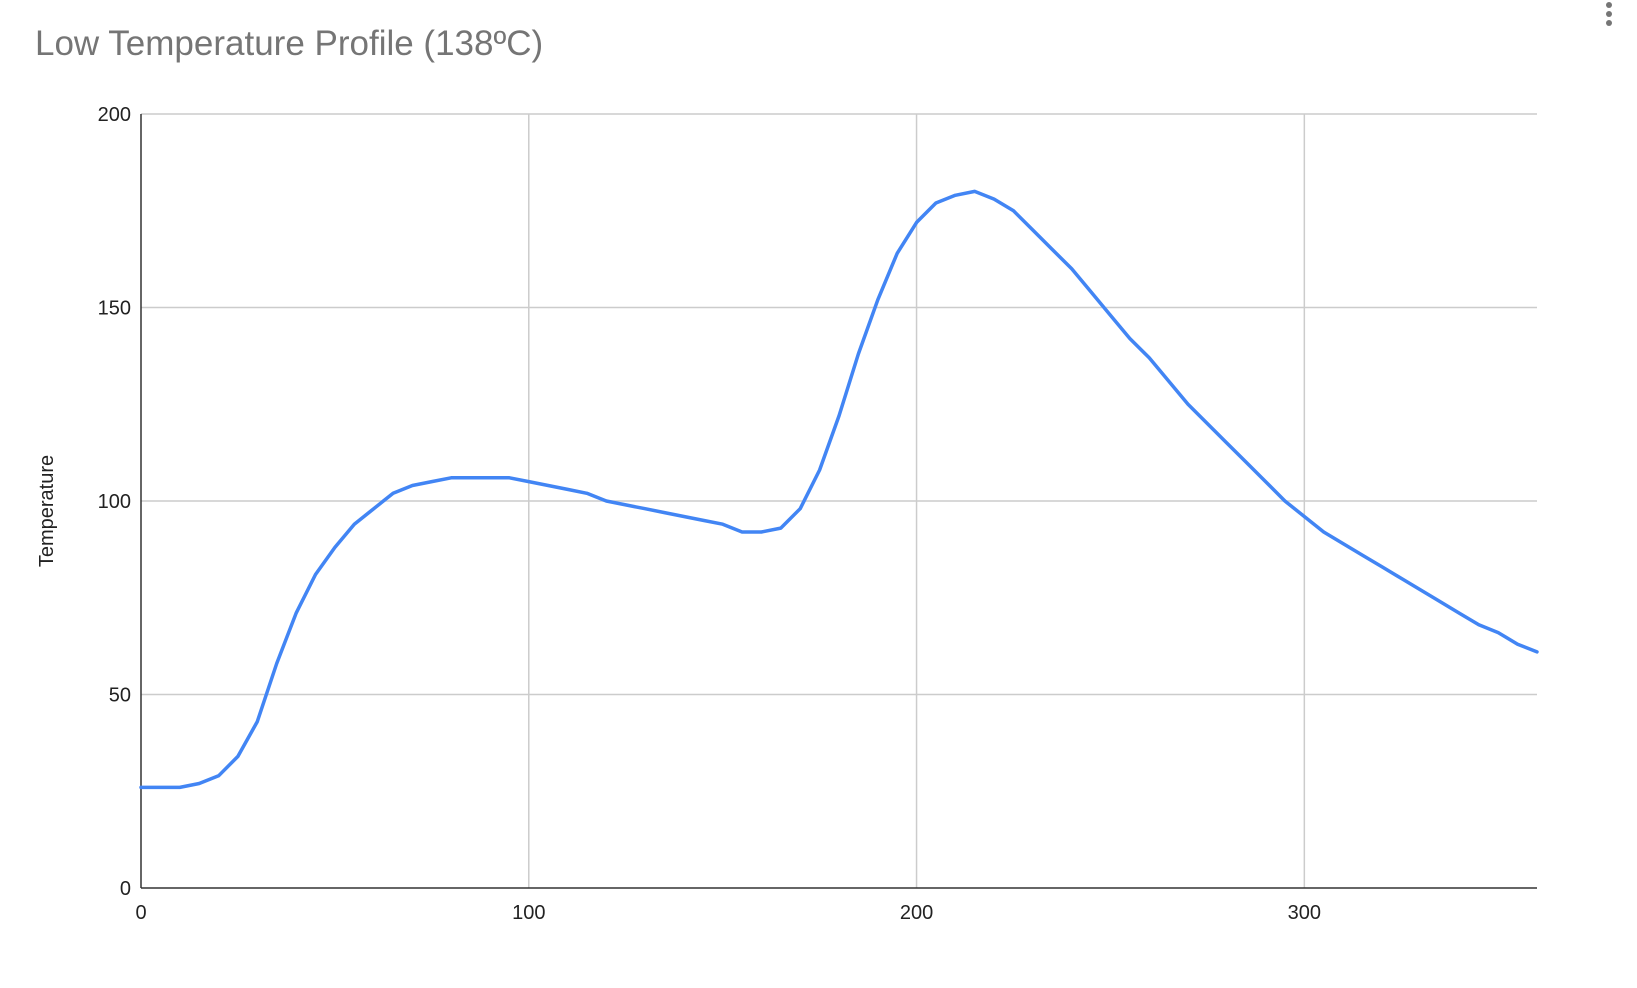  What do you see at coordinates (916, 913) in the screenshot?
I see `x-tick-label: 200` at bounding box center [916, 913].